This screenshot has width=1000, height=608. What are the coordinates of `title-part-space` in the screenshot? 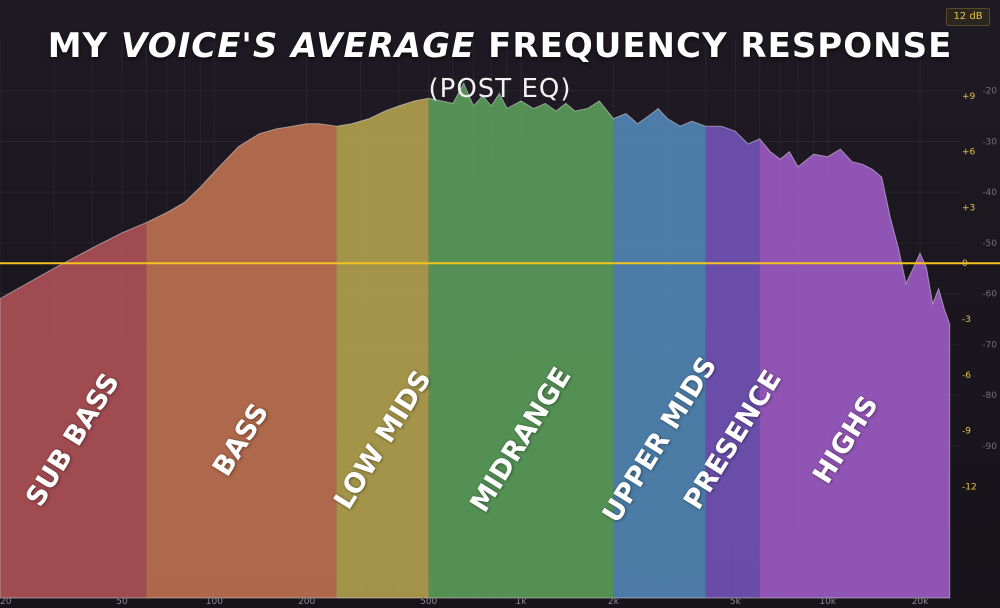 It's located at (284, 46).